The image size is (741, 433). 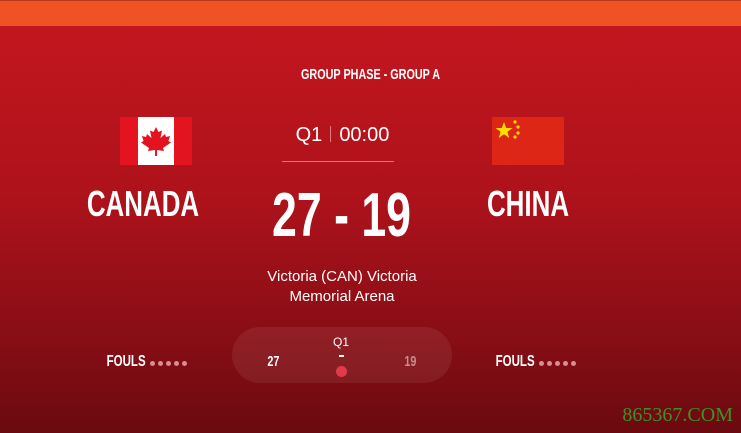 I want to click on main-score: 27 - 19, so click(x=342, y=215).